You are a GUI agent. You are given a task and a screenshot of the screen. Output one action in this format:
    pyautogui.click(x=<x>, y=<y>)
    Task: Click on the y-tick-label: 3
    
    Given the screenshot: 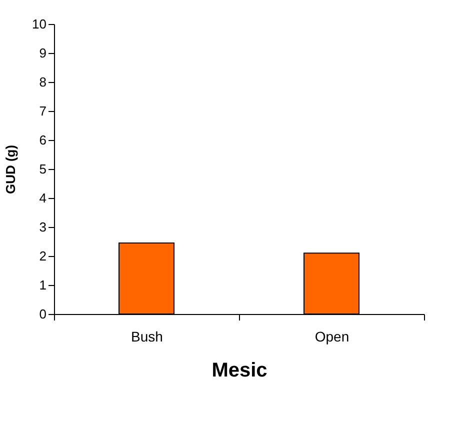 What is the action you would take?
    pyautogui.click(x=42, y=227)
    